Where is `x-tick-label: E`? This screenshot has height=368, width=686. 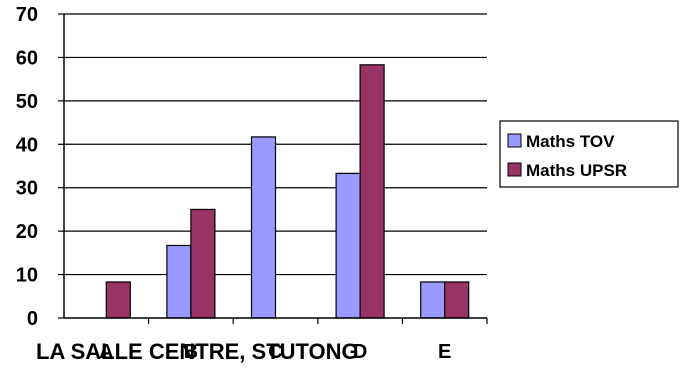 x-tick-label: E is located at coordinates (444, 352).